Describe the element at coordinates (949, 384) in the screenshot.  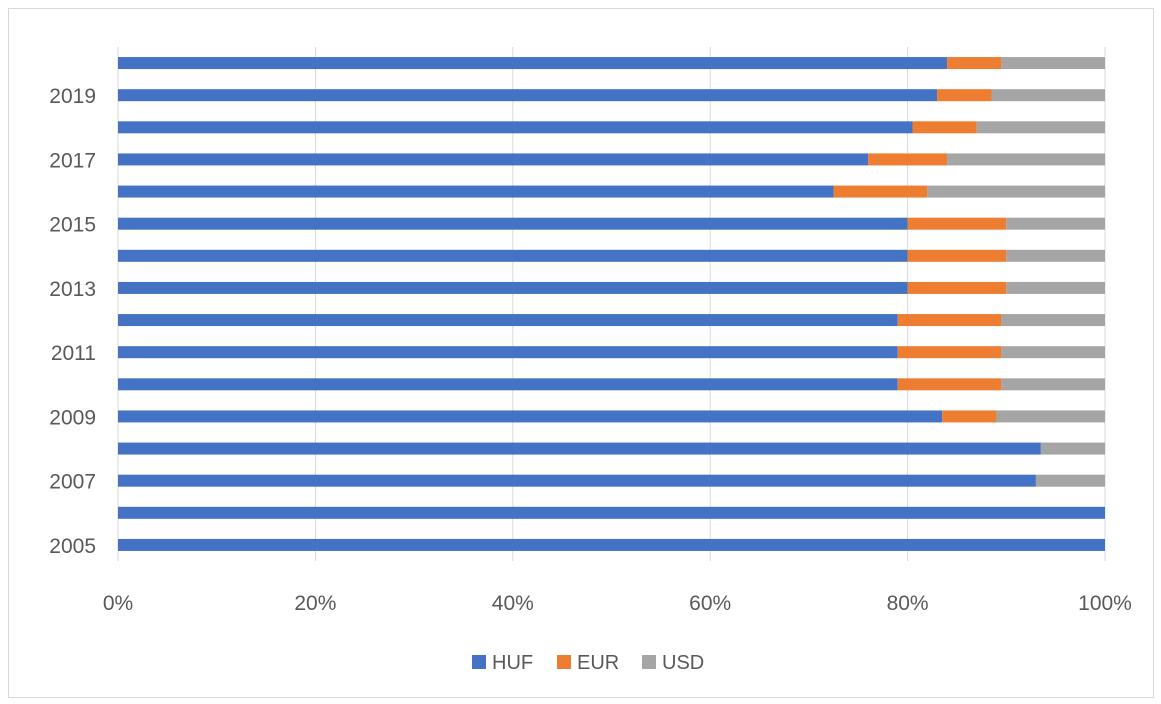
I see `bar-eur-2010` at that location.